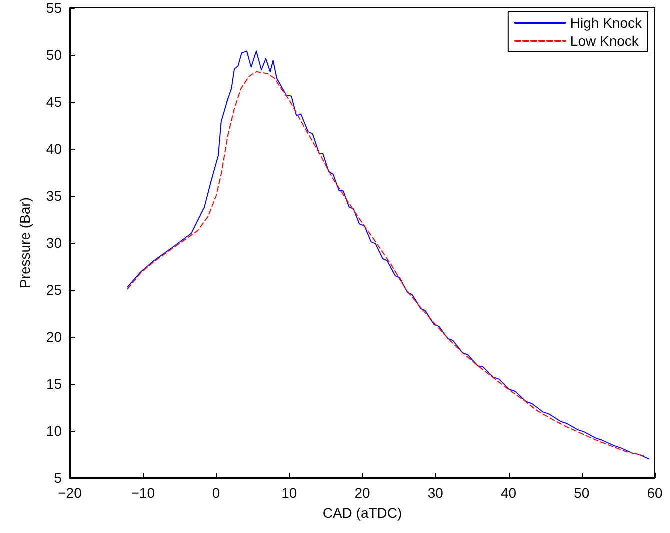 This screenshot has height=533, width=670. Describe the element at coordinates (58, 478) in the screenshot. I see `y-tick-label: 5` at that location.